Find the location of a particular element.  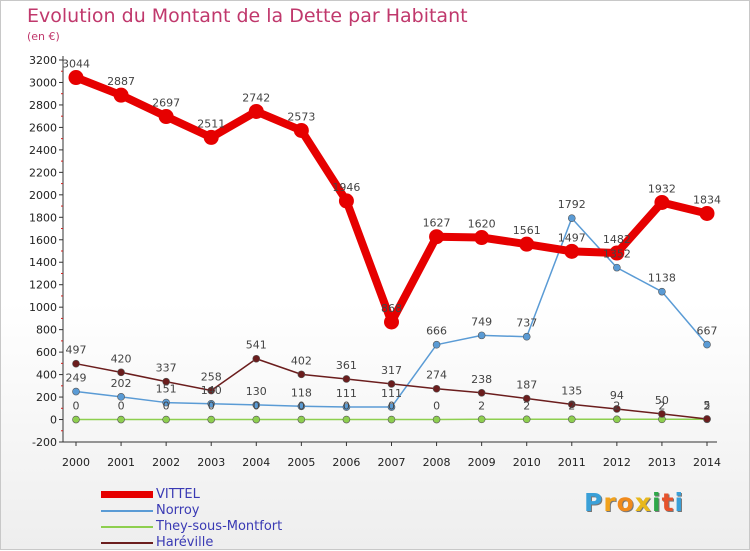

data-point-they-sous-montfort-2007 is located at coordinates (391, 419).